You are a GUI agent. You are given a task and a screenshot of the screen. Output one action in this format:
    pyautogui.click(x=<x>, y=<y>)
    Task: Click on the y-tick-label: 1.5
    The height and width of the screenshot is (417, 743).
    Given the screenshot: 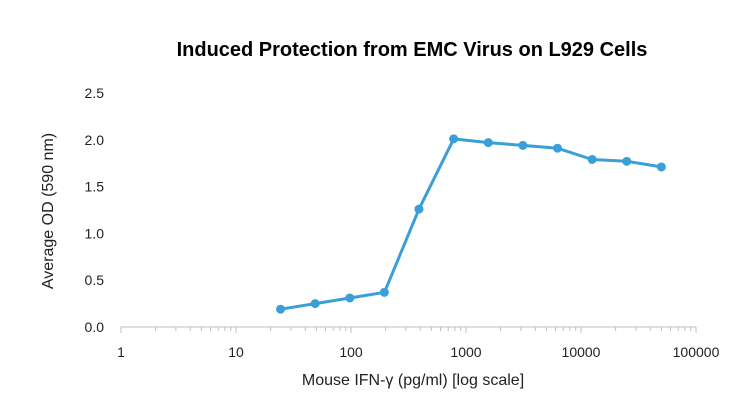 What is the action you would take?
    pyautogui.click(x=95, y=187)
    